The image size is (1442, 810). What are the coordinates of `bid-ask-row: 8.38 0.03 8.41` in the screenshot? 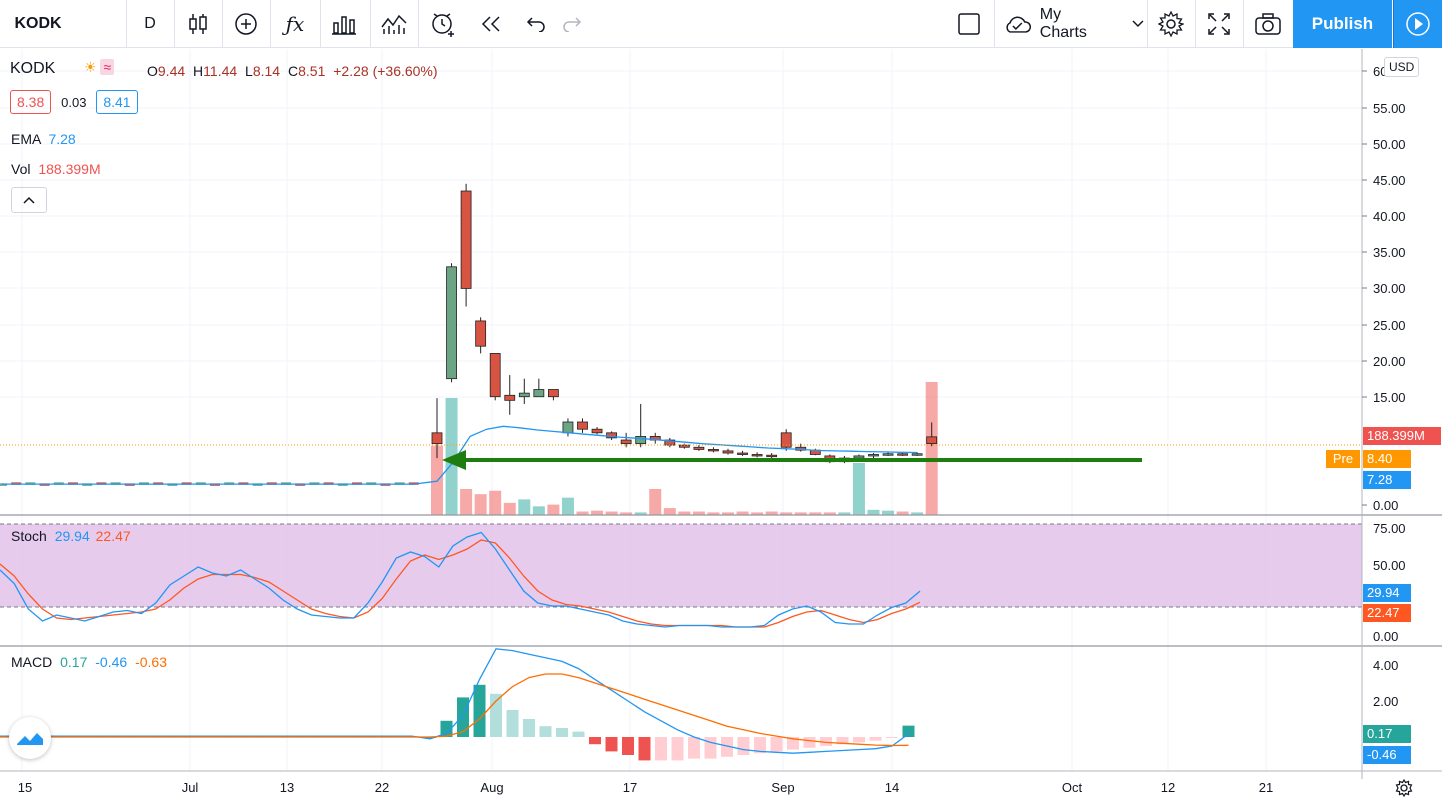 It's located at (74, 102).